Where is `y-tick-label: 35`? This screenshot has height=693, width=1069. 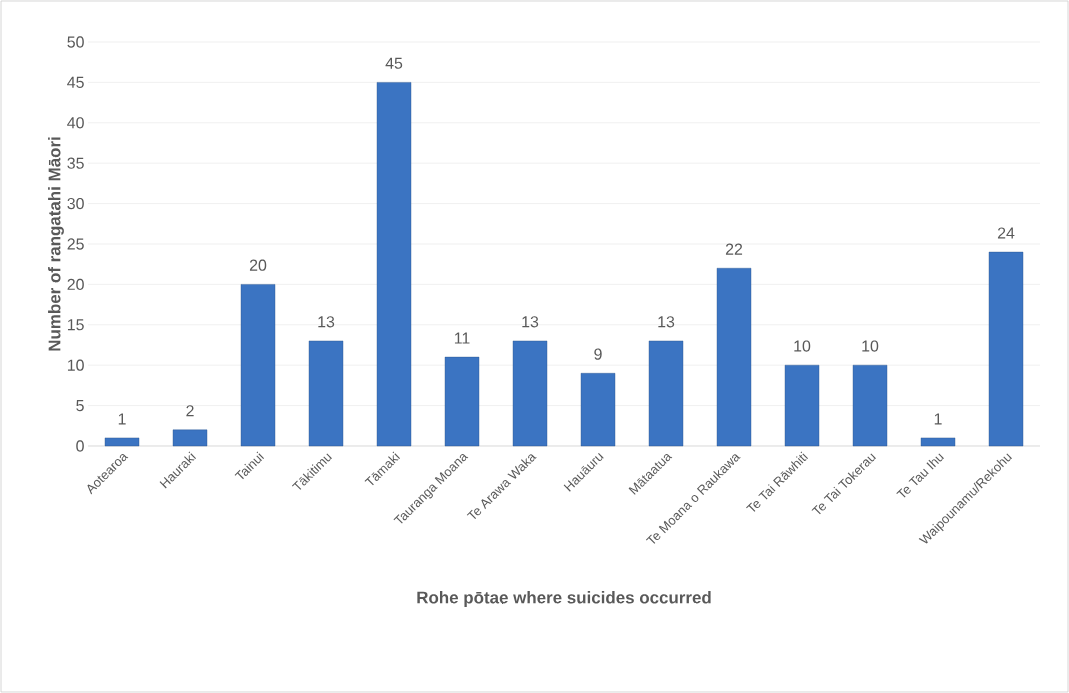
y-tick-label: 35 is located at coordinates (75, 163).